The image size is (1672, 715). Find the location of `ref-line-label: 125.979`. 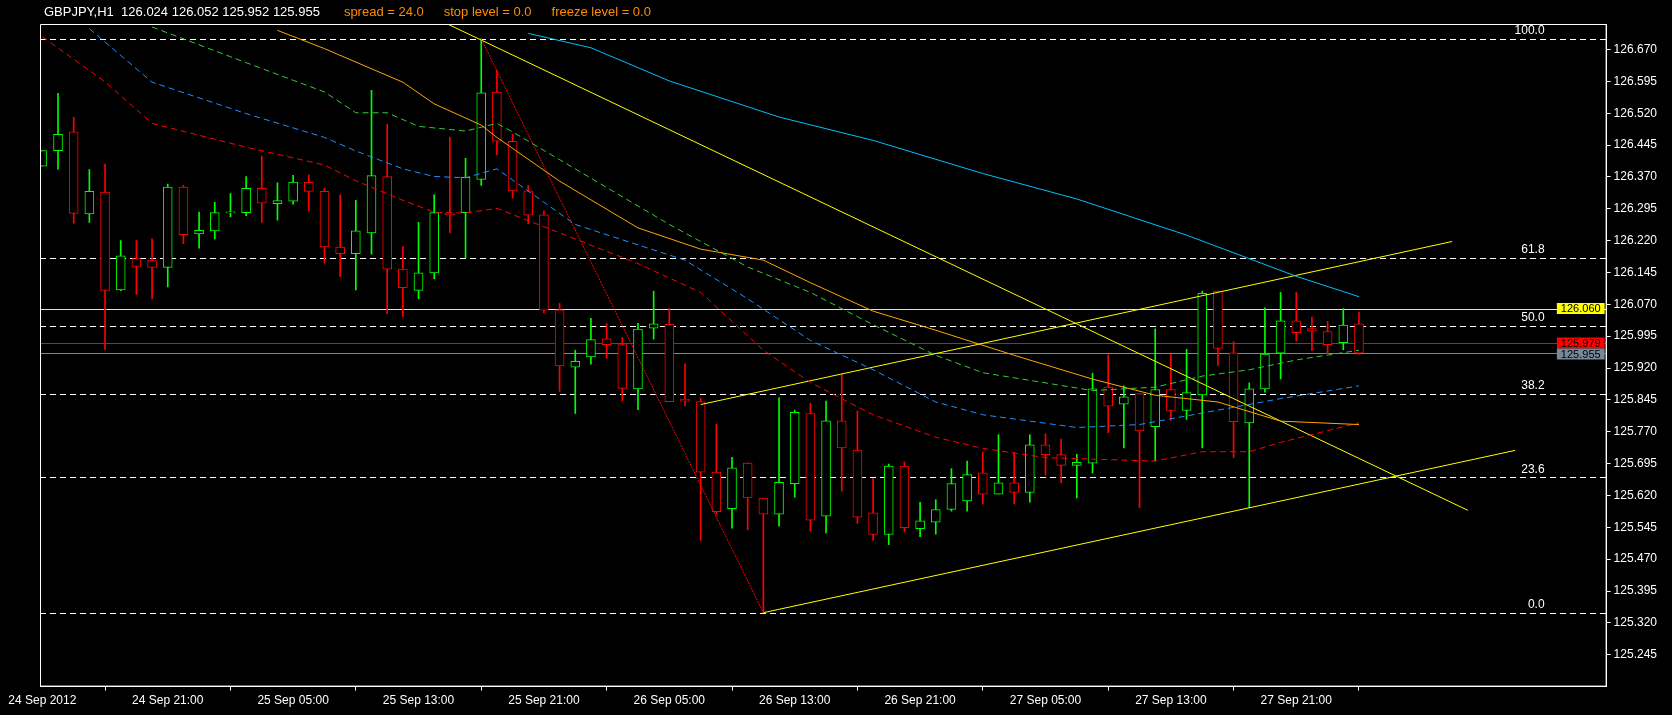

ref-line-label: 125.979 is located at coordinates (1580, 342).